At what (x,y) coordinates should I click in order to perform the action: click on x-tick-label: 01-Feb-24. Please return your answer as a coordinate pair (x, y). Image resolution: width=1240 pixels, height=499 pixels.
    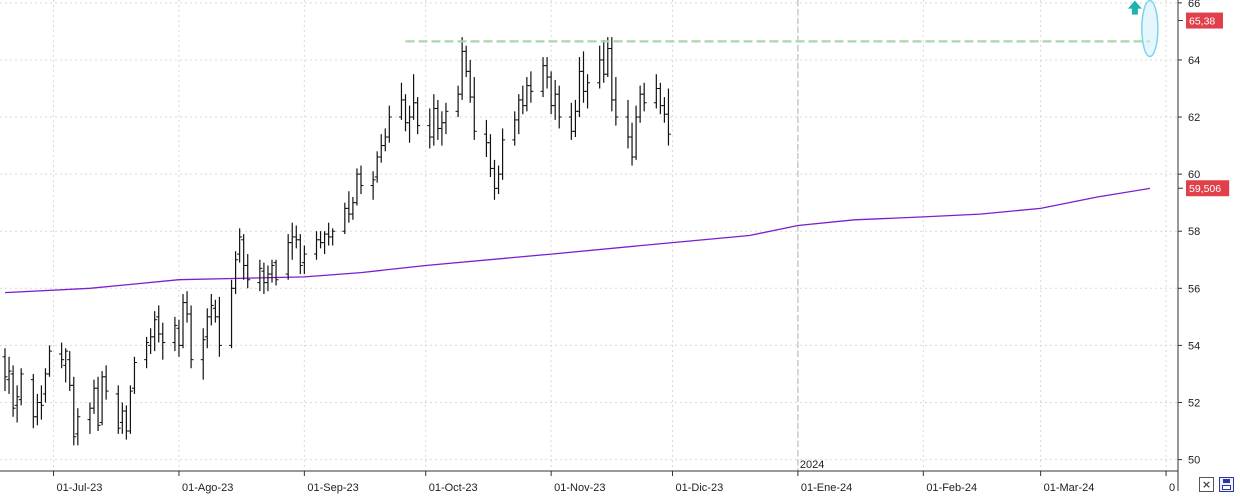
    Looking at the image, I should click on (951, 488).